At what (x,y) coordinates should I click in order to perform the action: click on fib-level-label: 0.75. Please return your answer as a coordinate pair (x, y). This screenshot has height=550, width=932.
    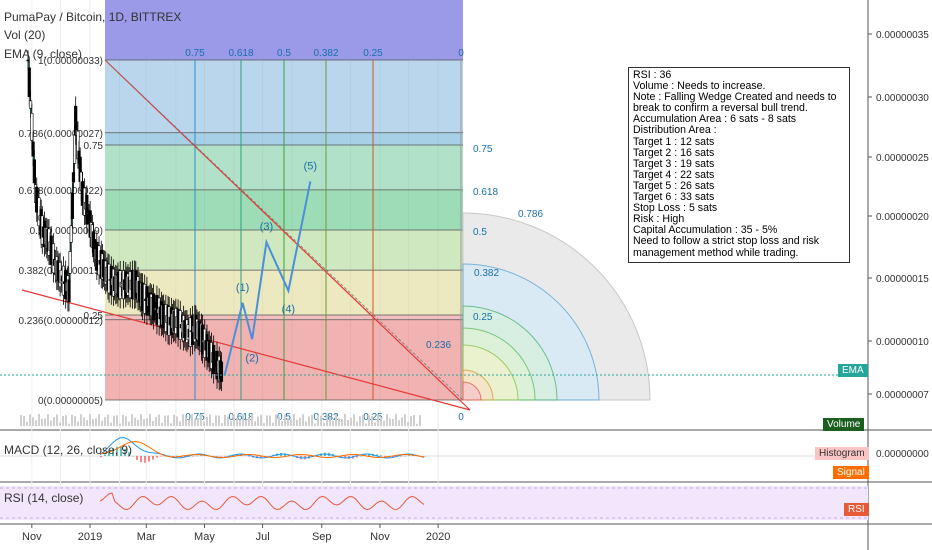
    Looking at the image, I should click on (94, 146).